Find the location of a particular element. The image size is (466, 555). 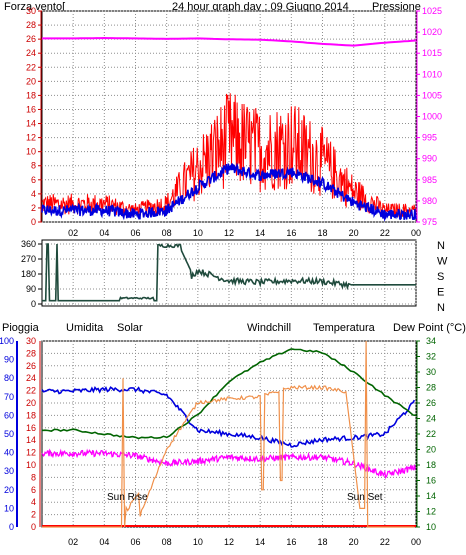

sunrise-label: Sun Rise is located at coordinates (127, 497).